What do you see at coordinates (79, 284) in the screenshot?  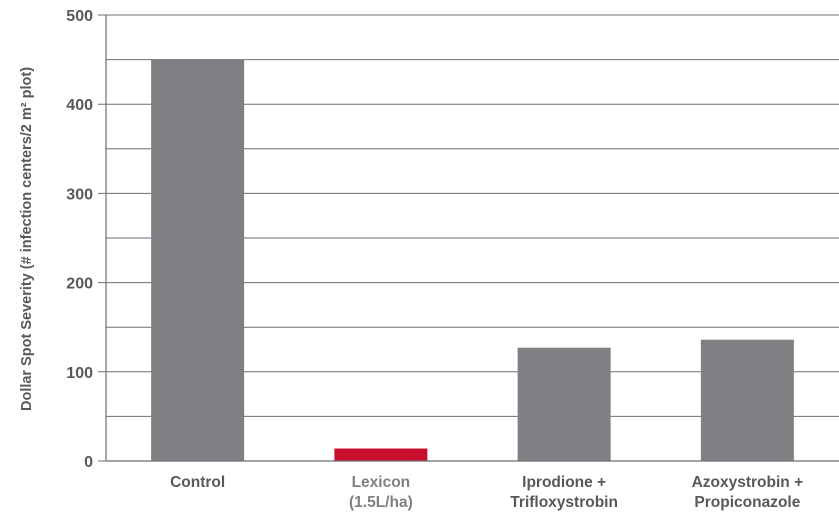 I see `y-tick-label: 200` at bounding box center [79, 284].